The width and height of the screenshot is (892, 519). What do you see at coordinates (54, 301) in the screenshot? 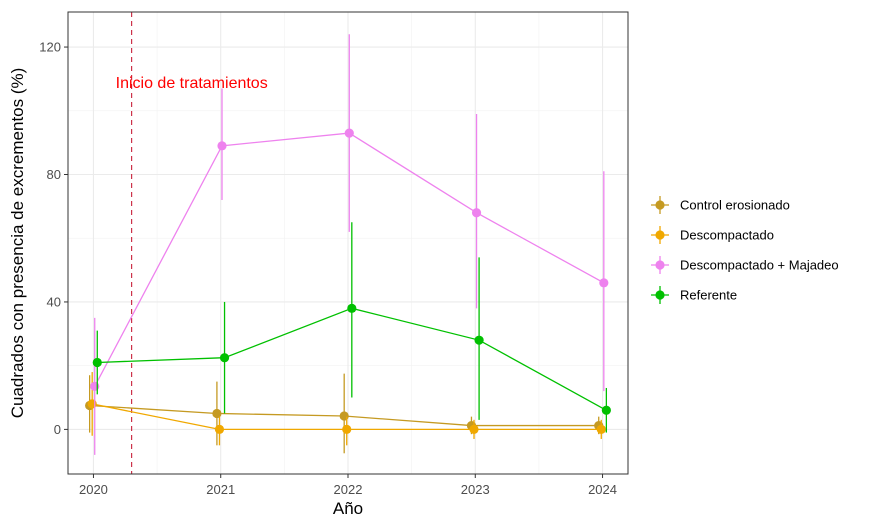
I see `y-tick-label: 40` at bounding box center [54, 301].